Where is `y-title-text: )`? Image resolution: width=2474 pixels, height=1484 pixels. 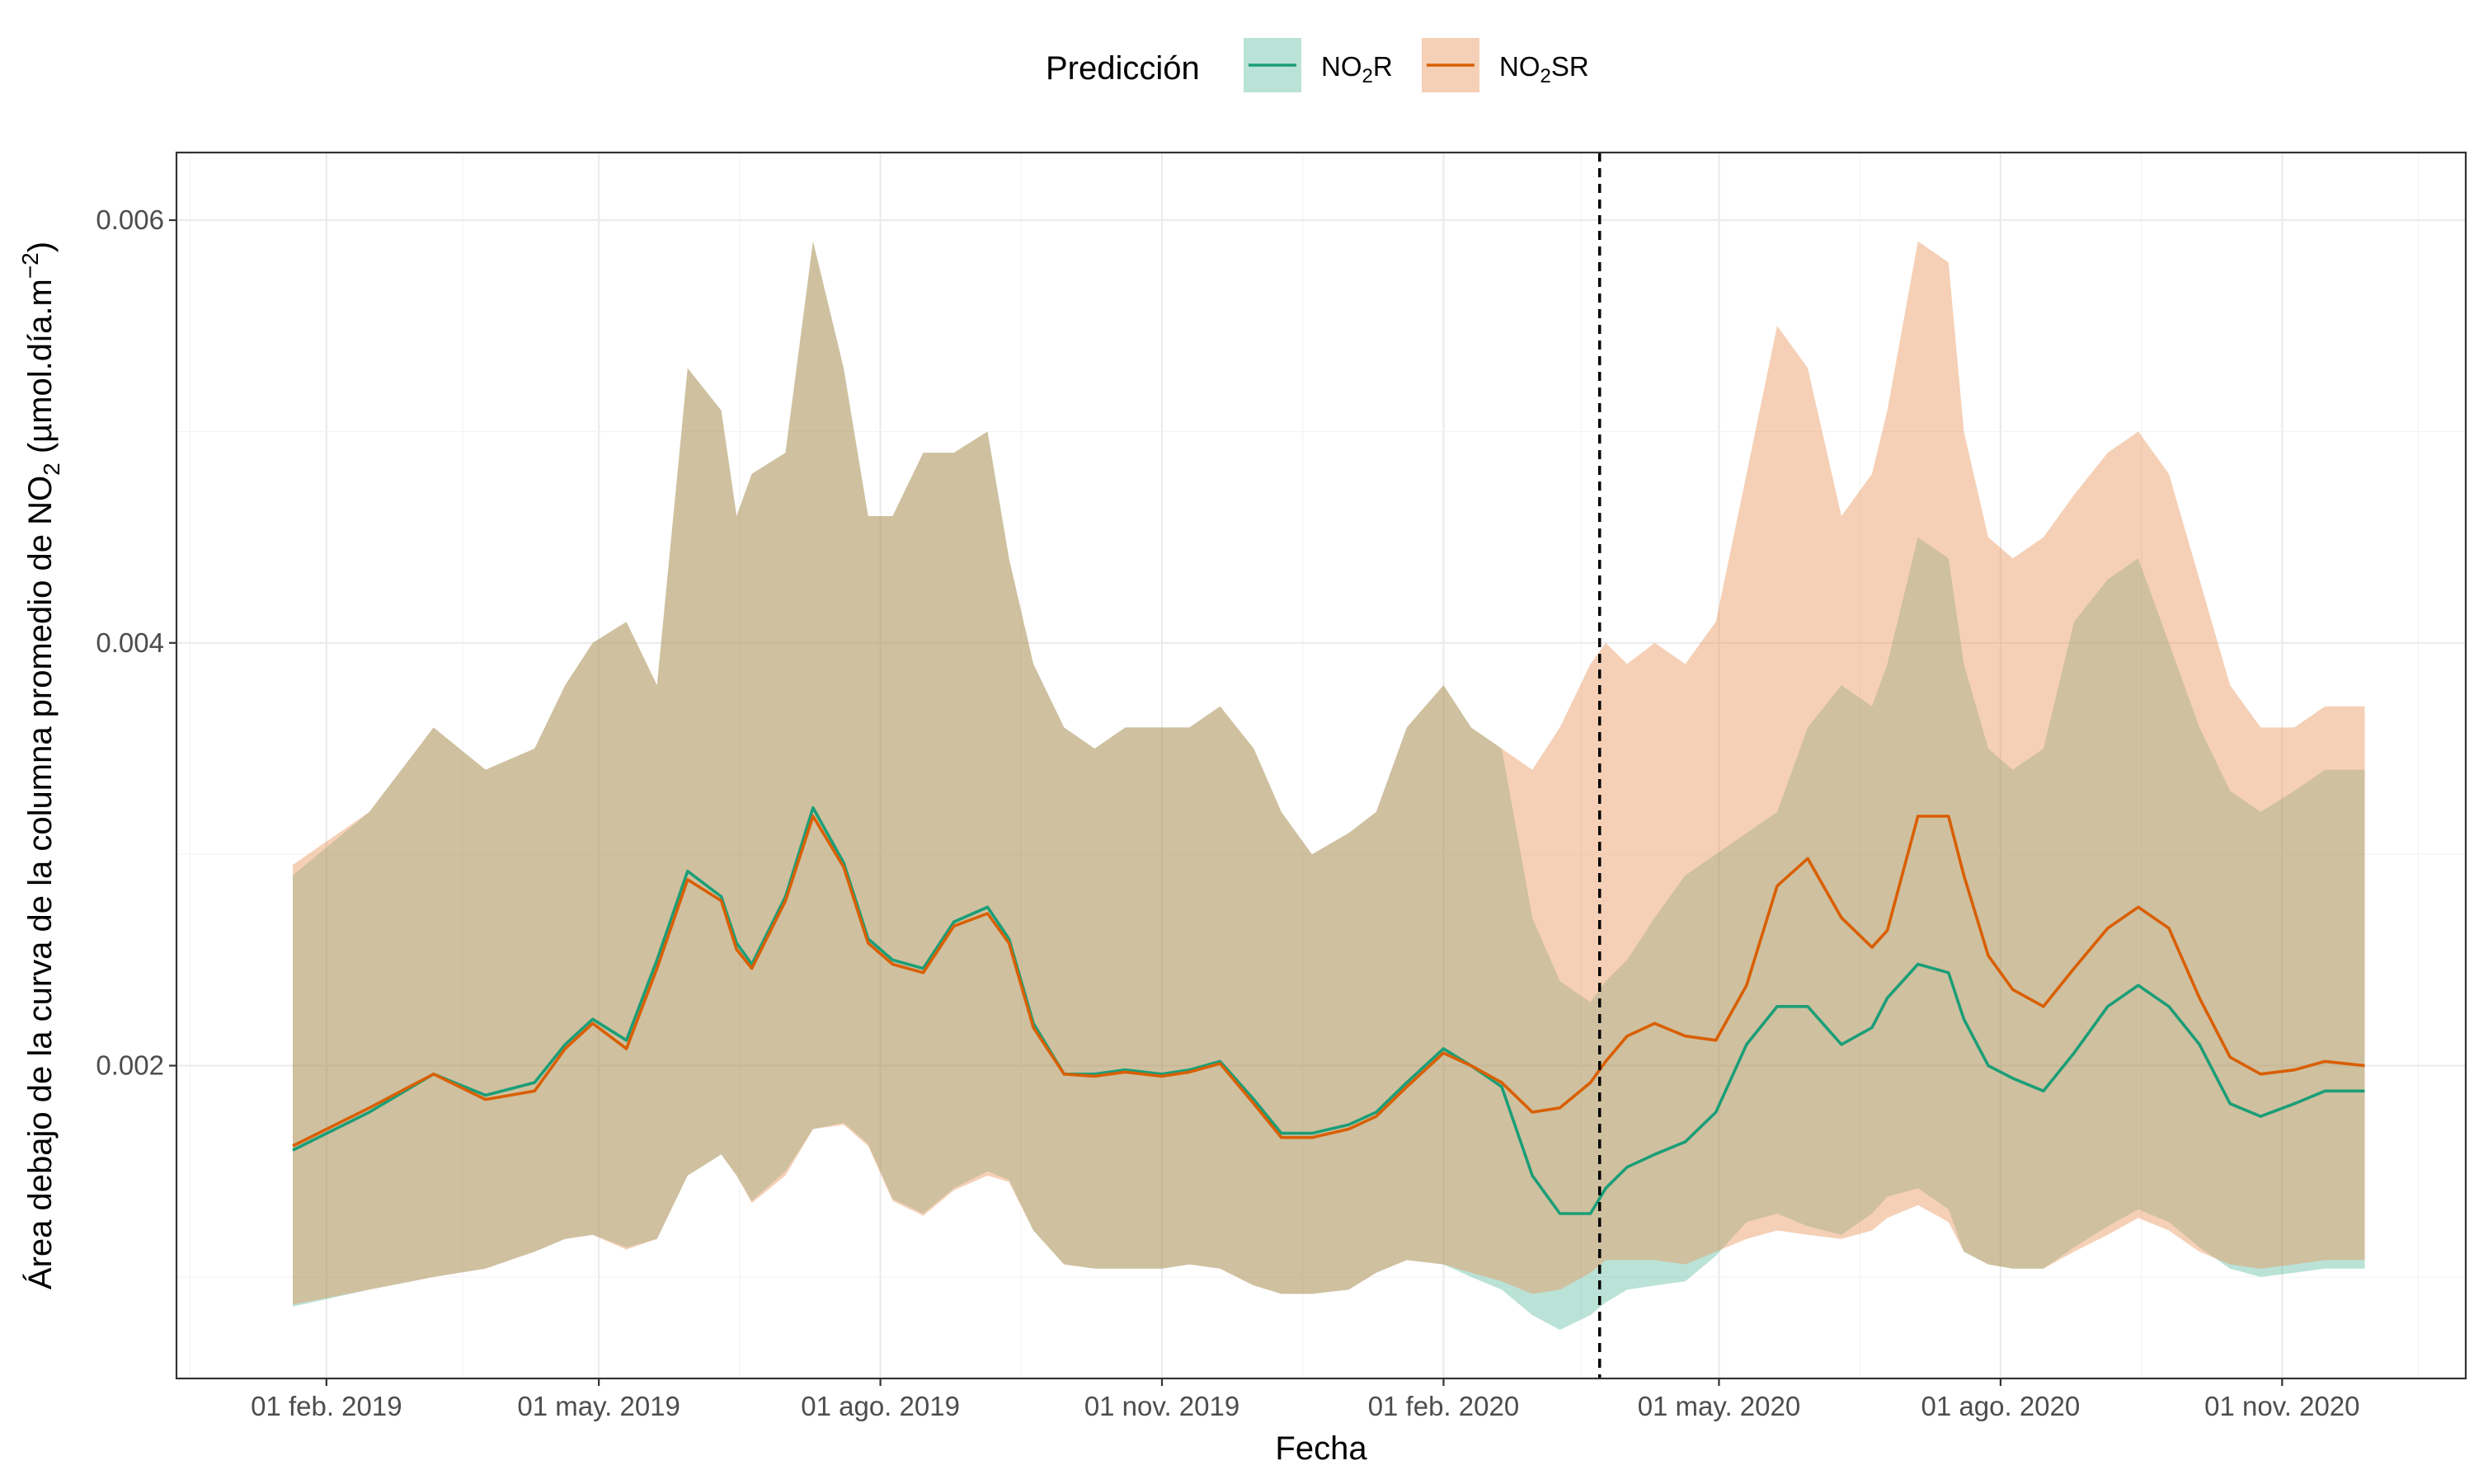 y-title-text: ) is located at coordinates (40, 247).